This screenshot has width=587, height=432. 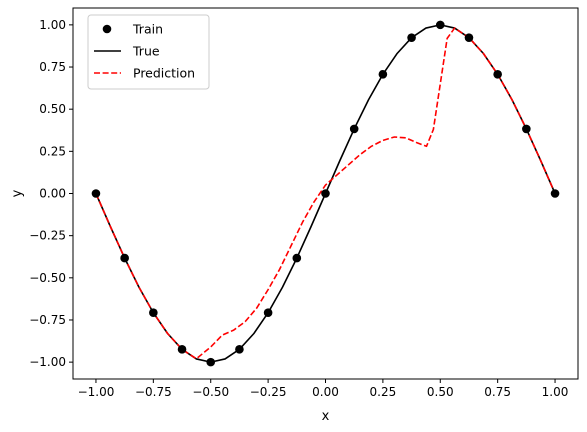 What do you see at coordinates (52, 109) in the screenshot?
I see `y-tick-label: 0.50` at bounding box center [52, 109].